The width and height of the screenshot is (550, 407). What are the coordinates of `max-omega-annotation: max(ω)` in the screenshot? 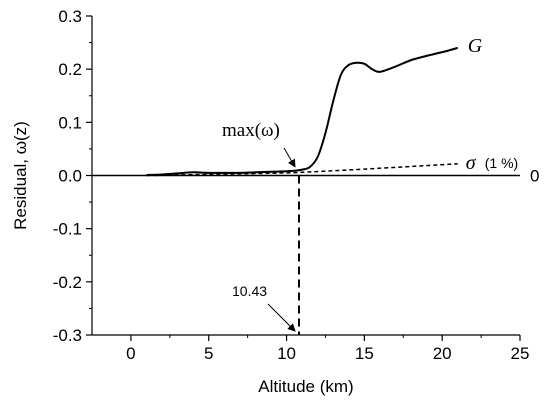 It's located at (251, 130).